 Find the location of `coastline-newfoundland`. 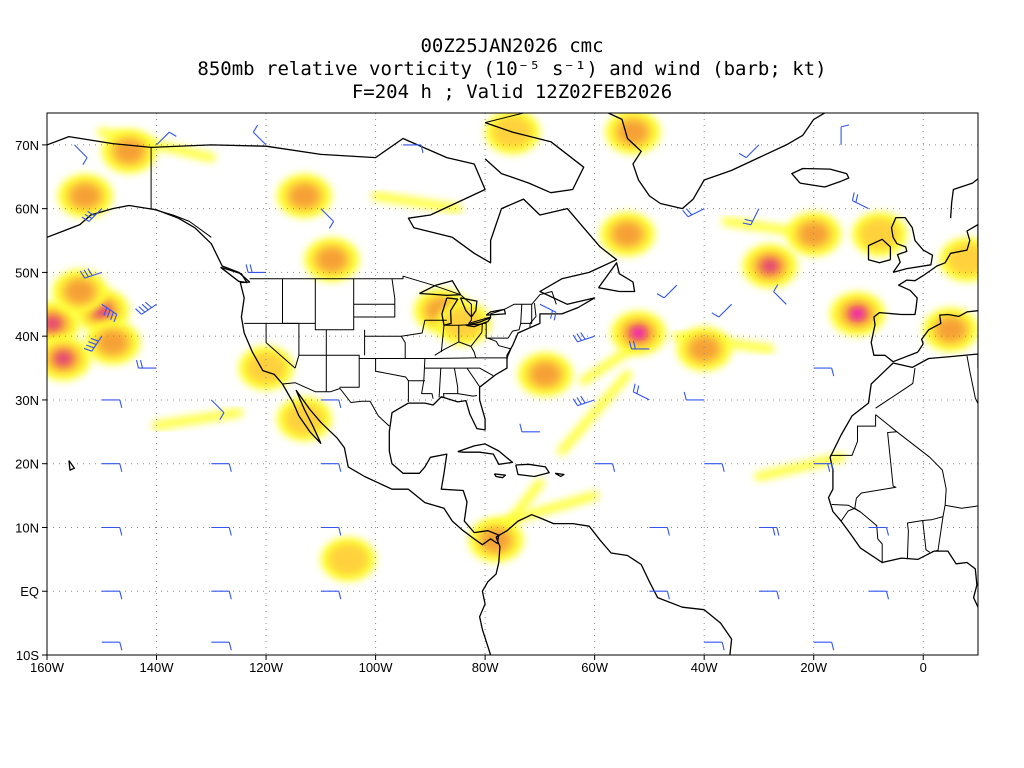

coastline-newfoundland is located at coordinates (616, 277).